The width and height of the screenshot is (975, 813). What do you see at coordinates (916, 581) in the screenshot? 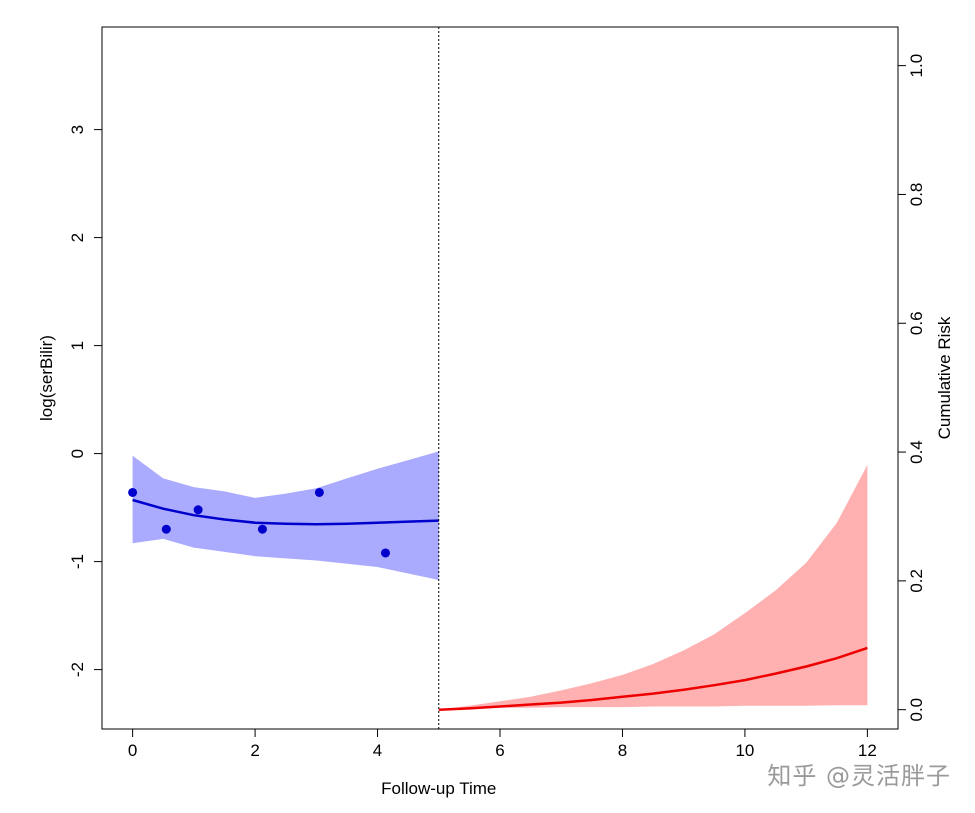
I see `y-tick-label-right: 0.2` at bounding box center [916, 581].